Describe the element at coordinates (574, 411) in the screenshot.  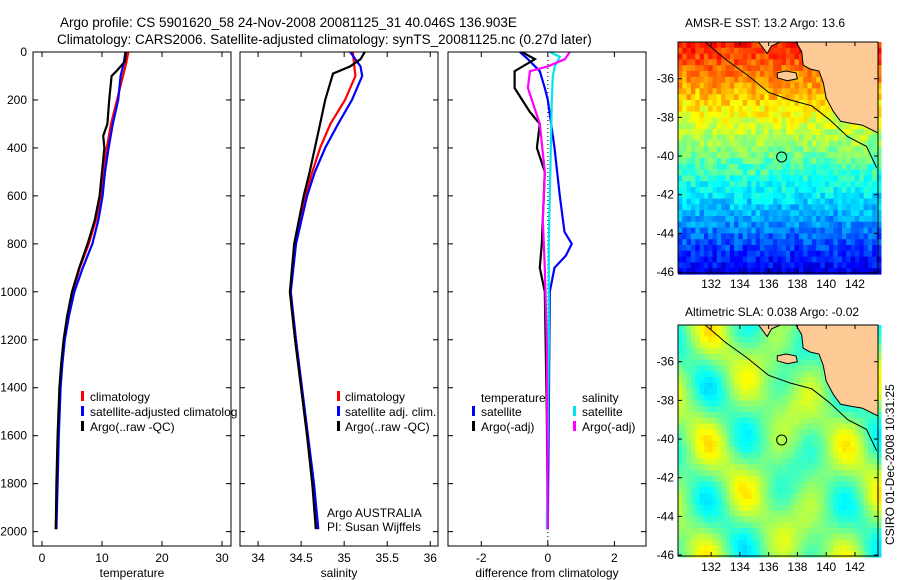
I see `legend-marker-sal-satellite` at that location.